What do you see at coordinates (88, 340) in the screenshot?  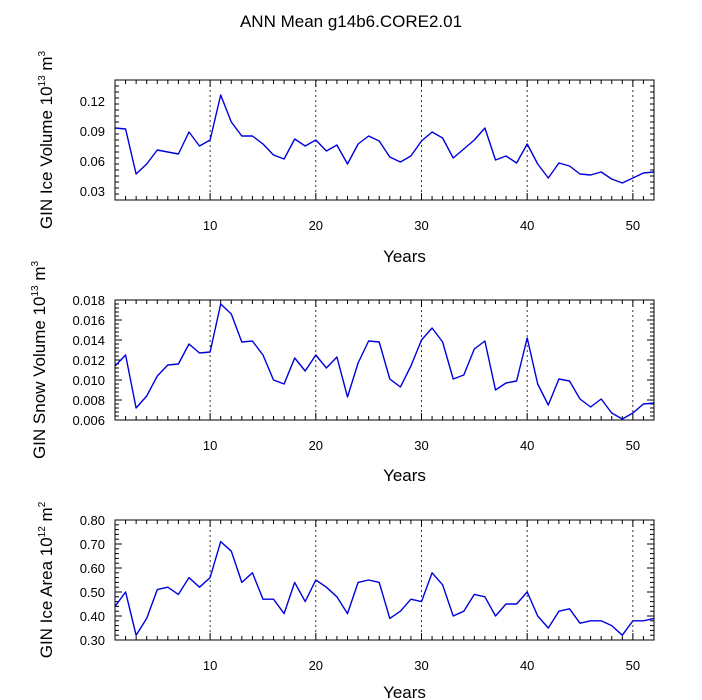 I see `y-tick-label: 0.014` at bounding box center [88, 340].